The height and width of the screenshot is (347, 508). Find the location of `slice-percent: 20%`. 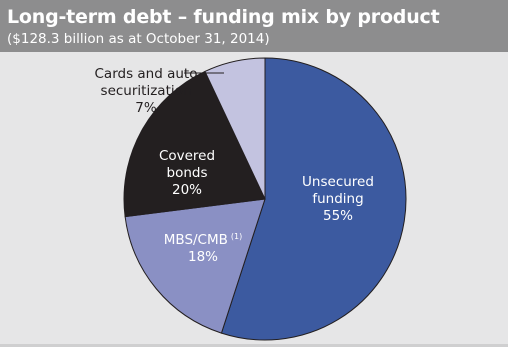

slice-percent: 20% is located at coordinates (187, 190).